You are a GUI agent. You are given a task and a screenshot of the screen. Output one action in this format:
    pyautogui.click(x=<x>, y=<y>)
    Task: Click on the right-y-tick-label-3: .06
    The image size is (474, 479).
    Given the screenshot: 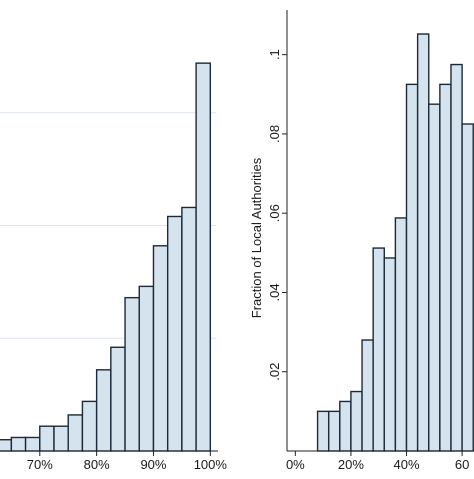 What is the action you would take?
    pyautogui.click(x=274, y=213)
    